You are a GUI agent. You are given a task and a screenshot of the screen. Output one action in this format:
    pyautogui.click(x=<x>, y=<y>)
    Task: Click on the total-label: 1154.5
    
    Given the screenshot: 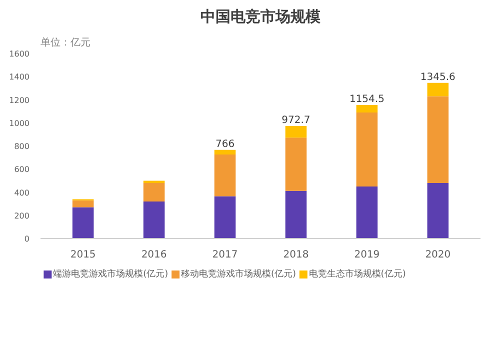 What is the action you would take?
    pyautogui.click(x=366, y=100)
    